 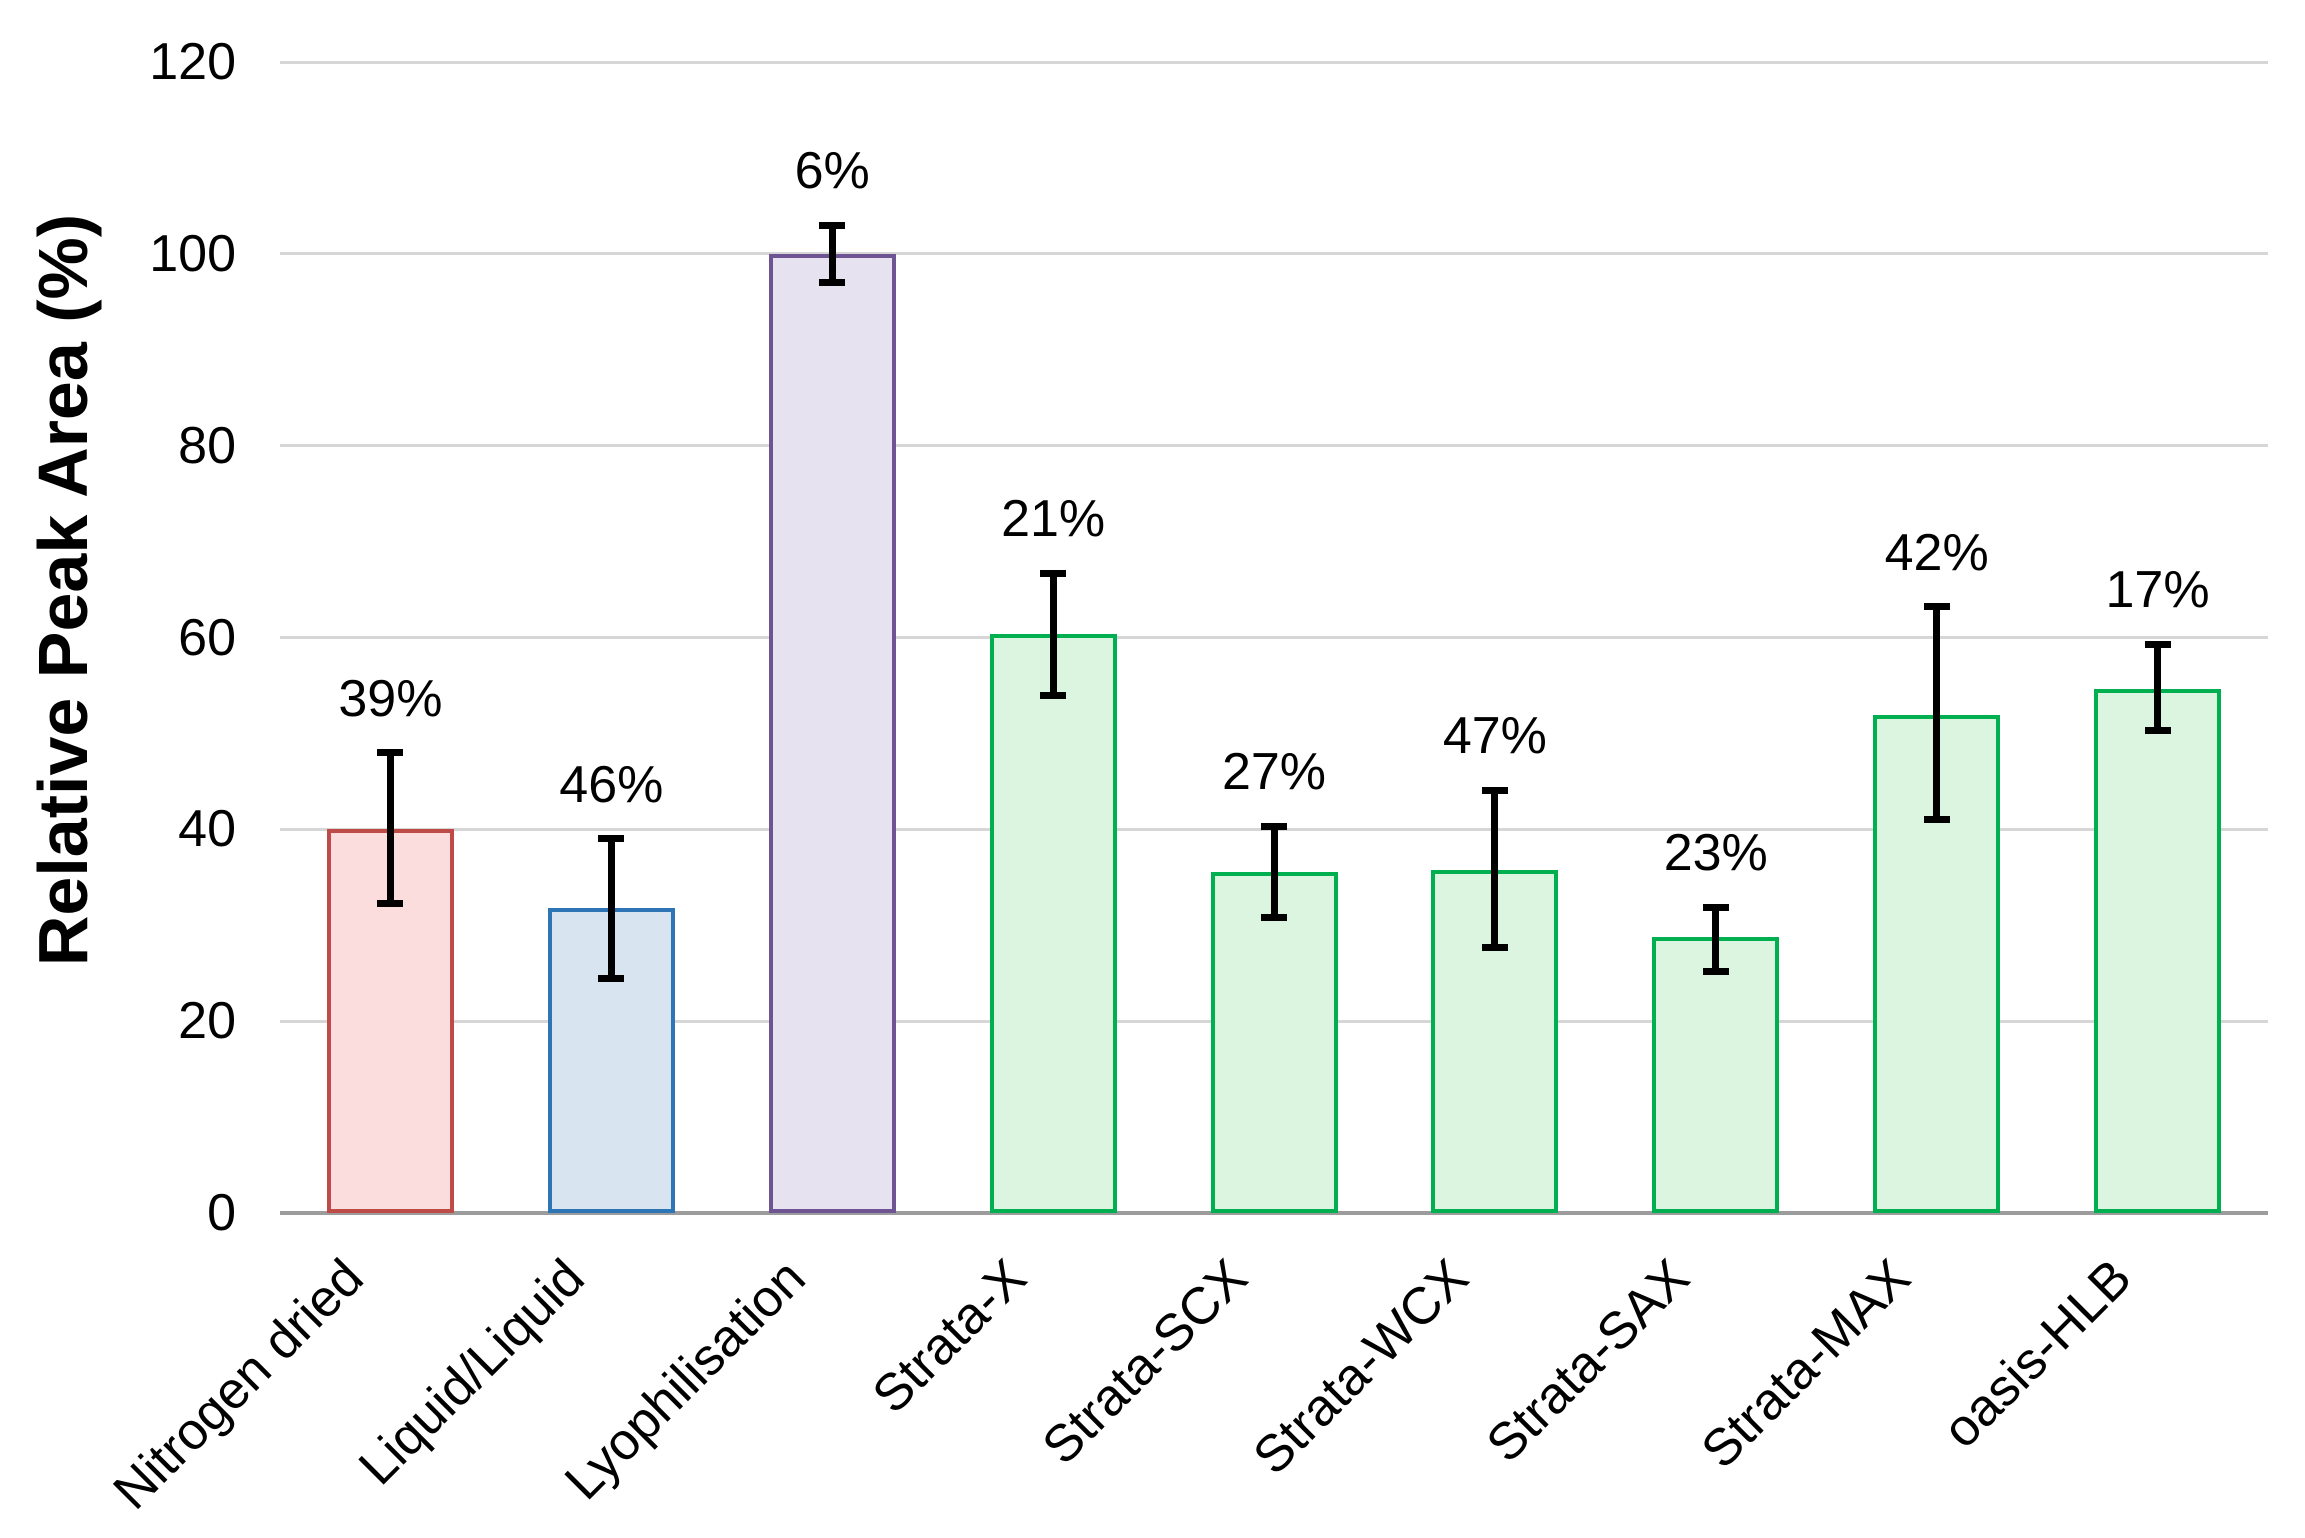 I want to click on bar-value-label: 42%, so click(x=1936, y=552).